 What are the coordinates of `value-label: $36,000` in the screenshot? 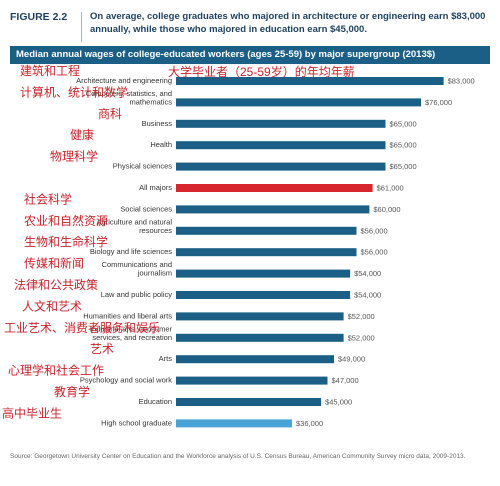 It's located at (309, 423).